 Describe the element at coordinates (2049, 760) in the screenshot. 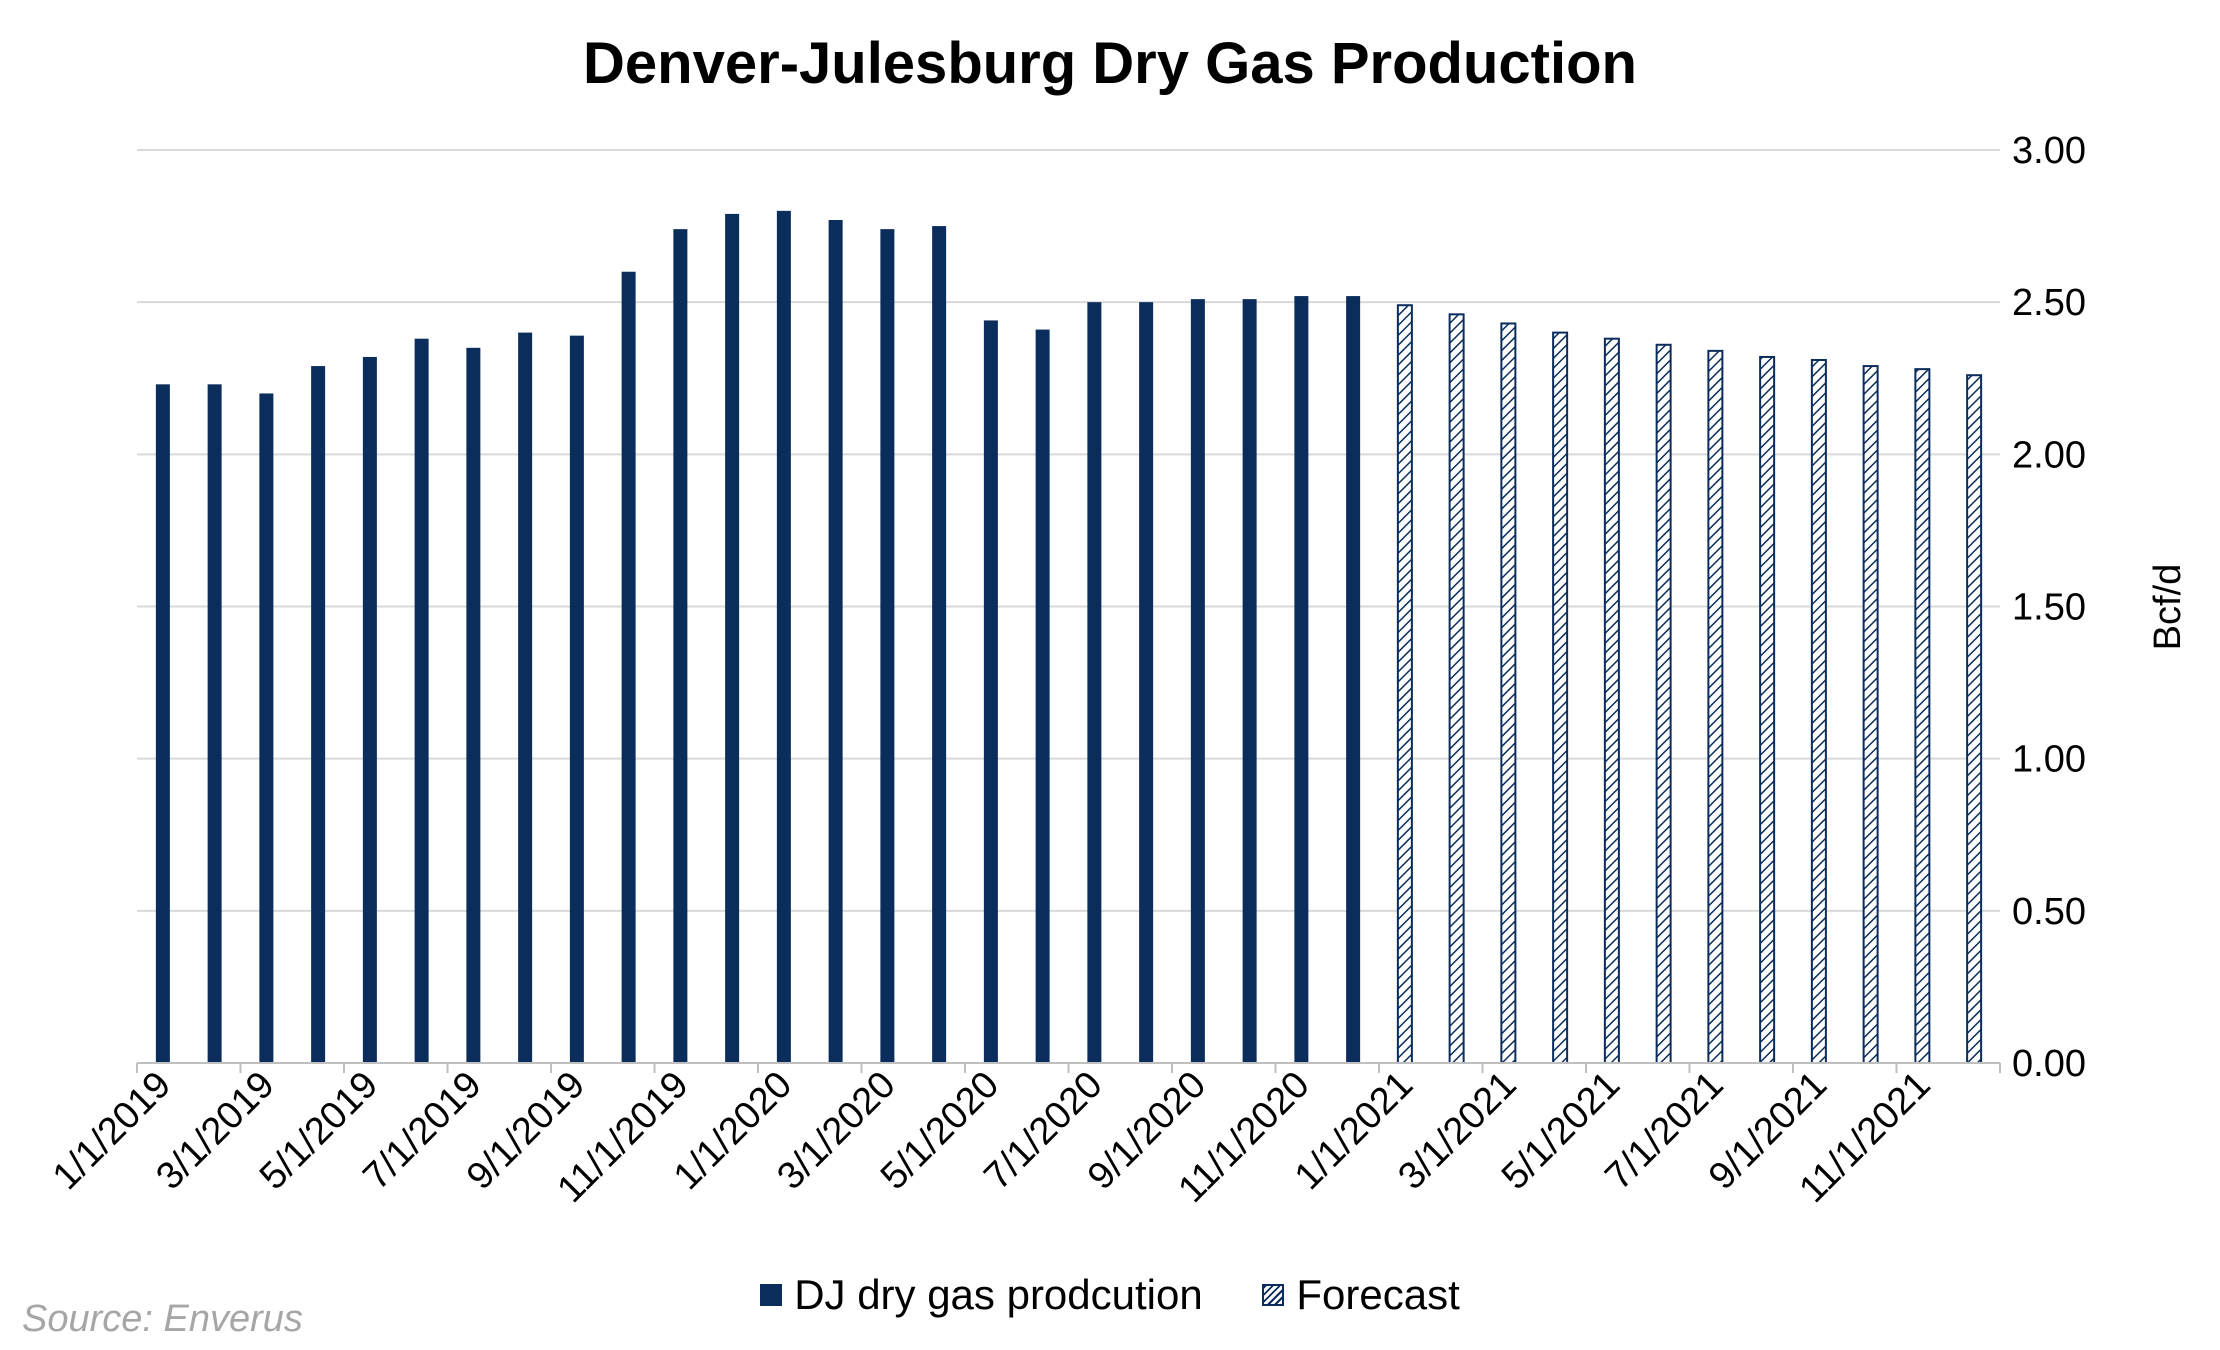

I see `y-tick-label: 1.00` at that location.